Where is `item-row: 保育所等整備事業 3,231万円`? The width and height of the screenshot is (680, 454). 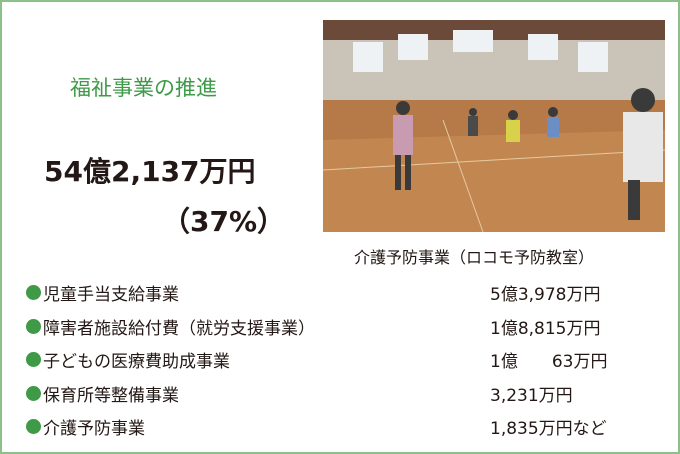 item-row: 保育所等整備事業 3,231万円 is located at coordinates (345, 395).